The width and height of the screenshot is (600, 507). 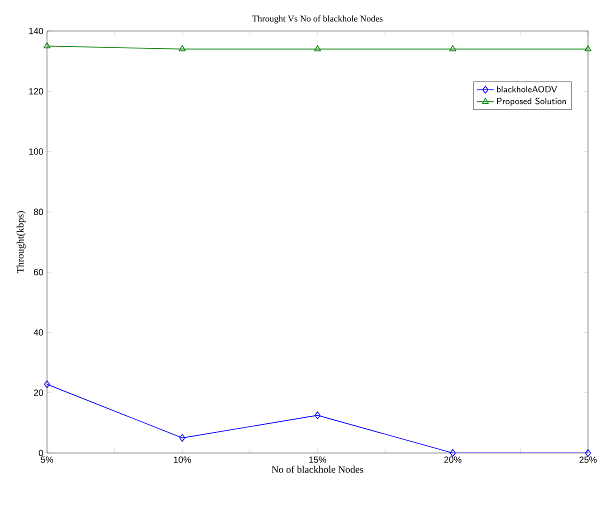 I want to click on x-axis-title: No of blackhole Nodes, so click(x=318, y=469).